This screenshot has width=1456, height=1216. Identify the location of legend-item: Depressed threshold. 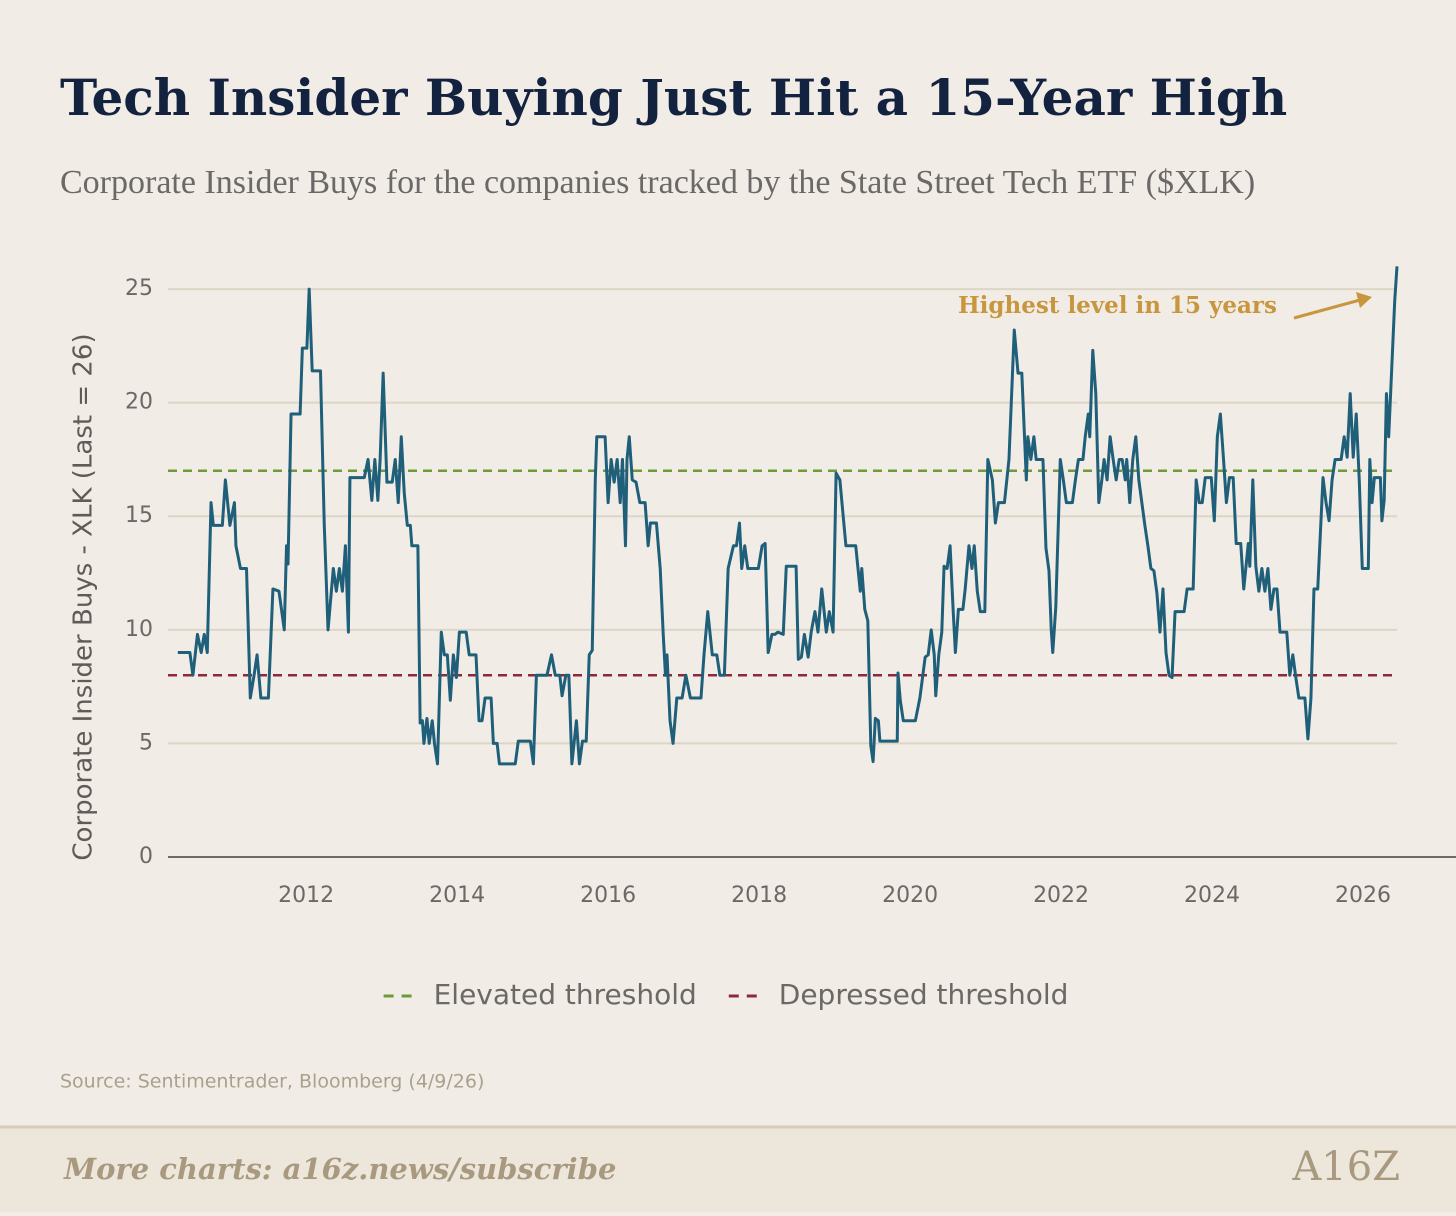
(898, 994).